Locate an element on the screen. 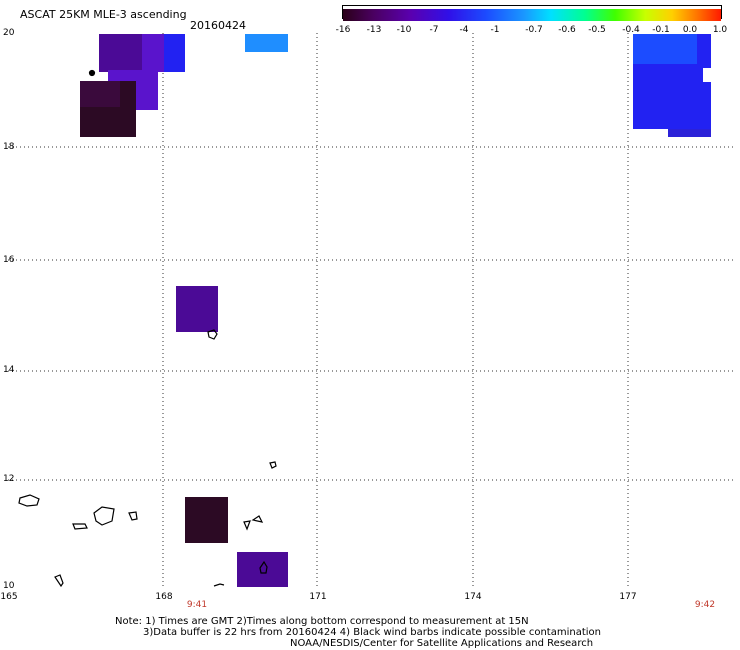  lat-label: 10 is located at coordinates (9, 586).